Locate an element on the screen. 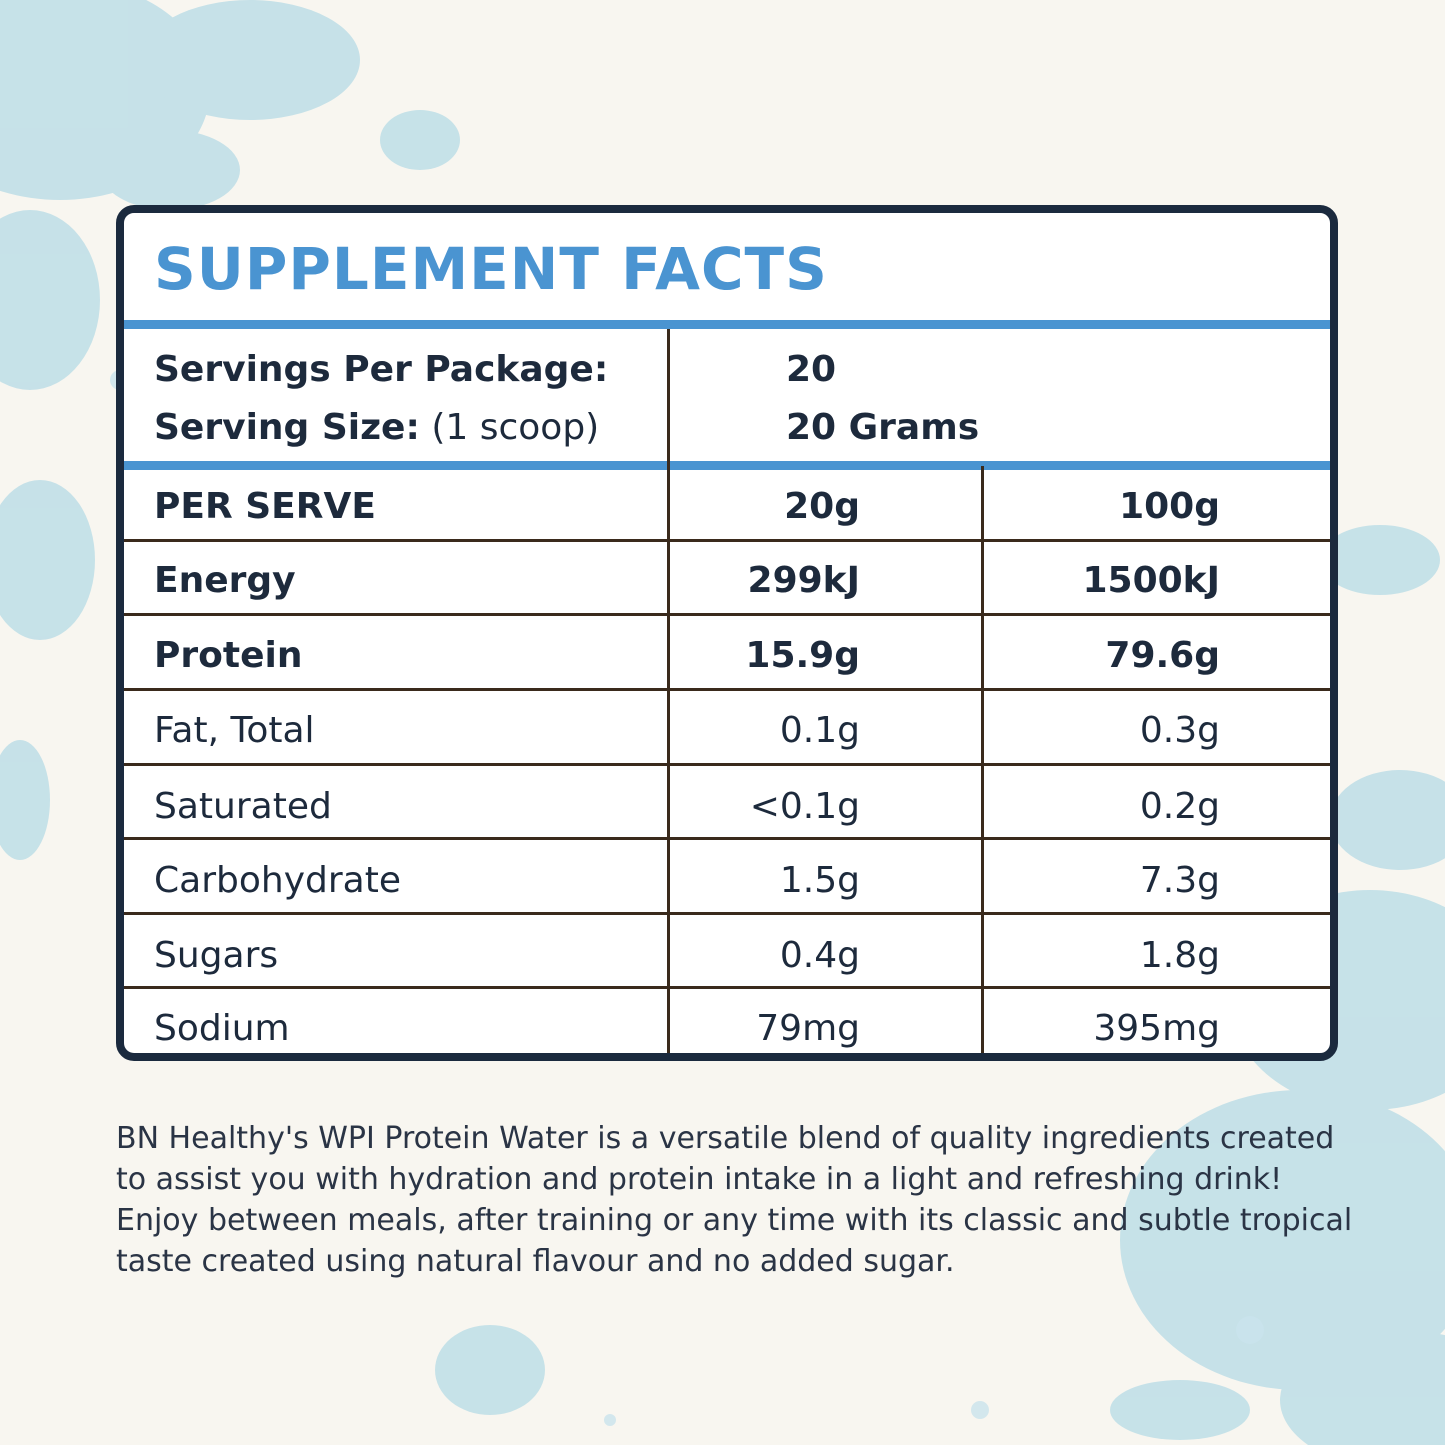 The image size is (1445, 1445). serving-size-value: 20 Grams is located at coordinates (883, 427).